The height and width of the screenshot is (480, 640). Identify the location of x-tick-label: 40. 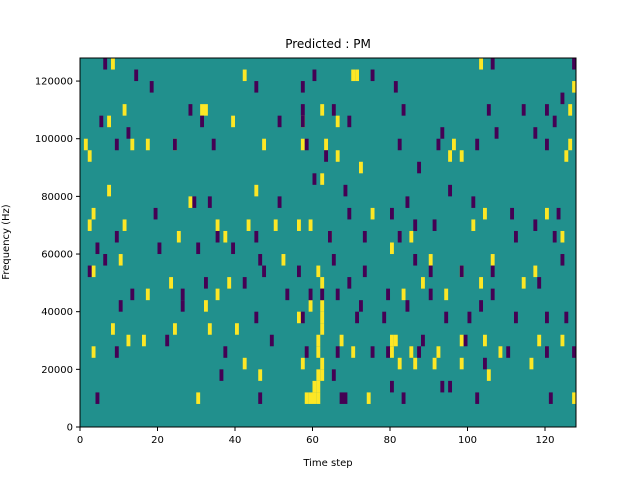
(235, 440).